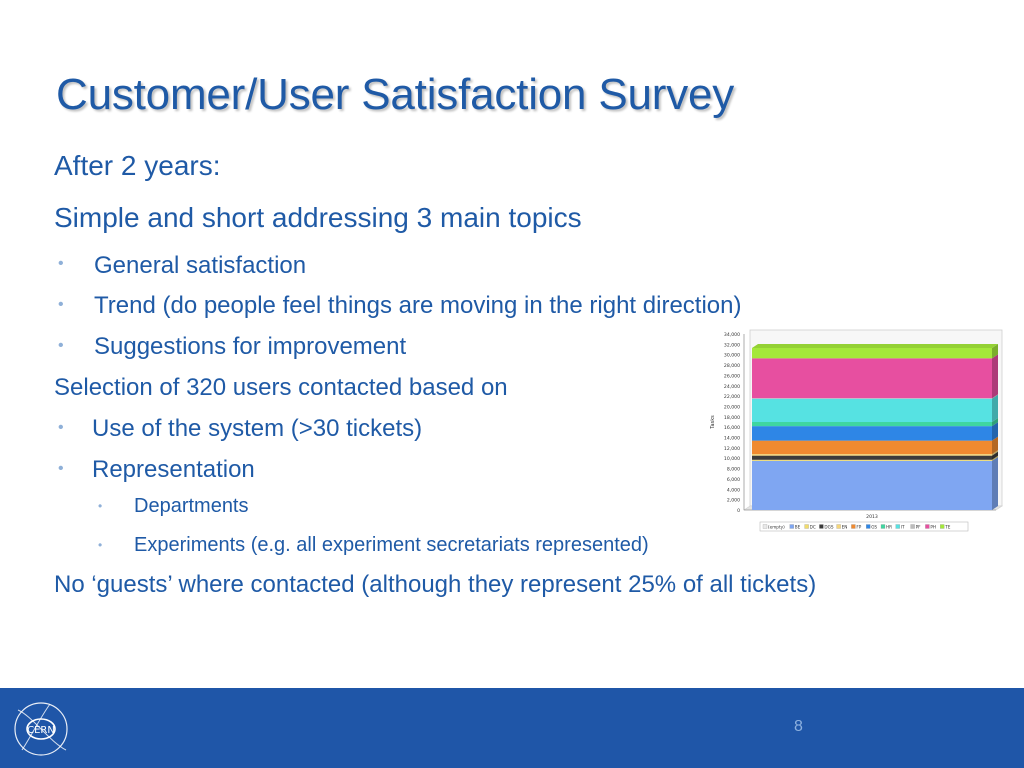 This screenshot has width=1024, height=768. I want to click on bar-segment-be, so click(872, 485).